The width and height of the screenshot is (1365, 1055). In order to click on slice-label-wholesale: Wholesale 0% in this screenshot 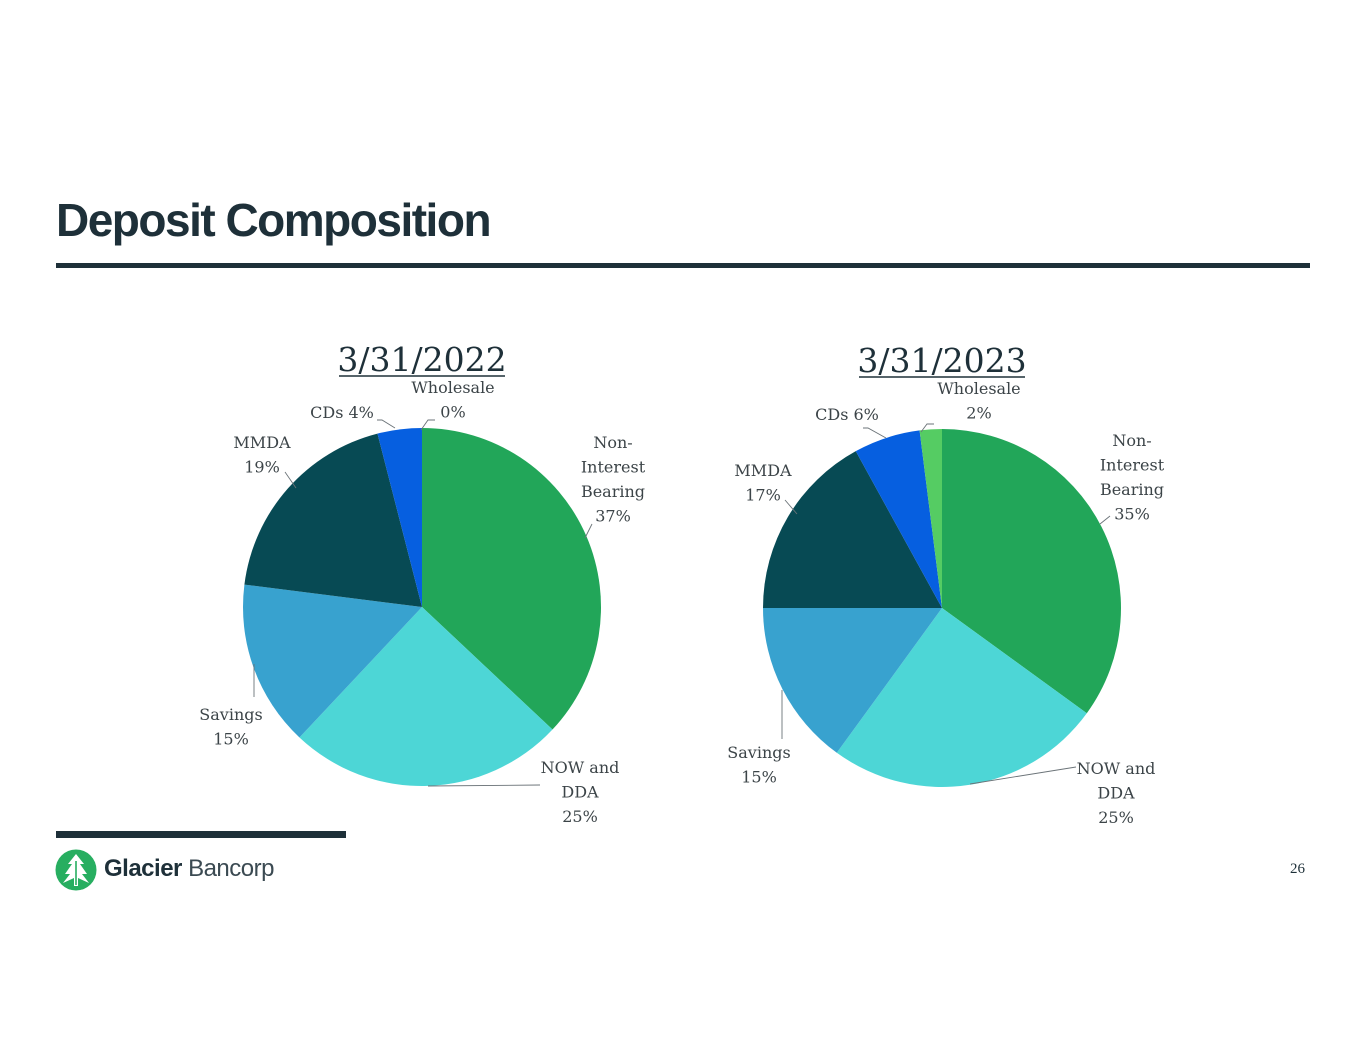, I will do `click(452, 400)`.